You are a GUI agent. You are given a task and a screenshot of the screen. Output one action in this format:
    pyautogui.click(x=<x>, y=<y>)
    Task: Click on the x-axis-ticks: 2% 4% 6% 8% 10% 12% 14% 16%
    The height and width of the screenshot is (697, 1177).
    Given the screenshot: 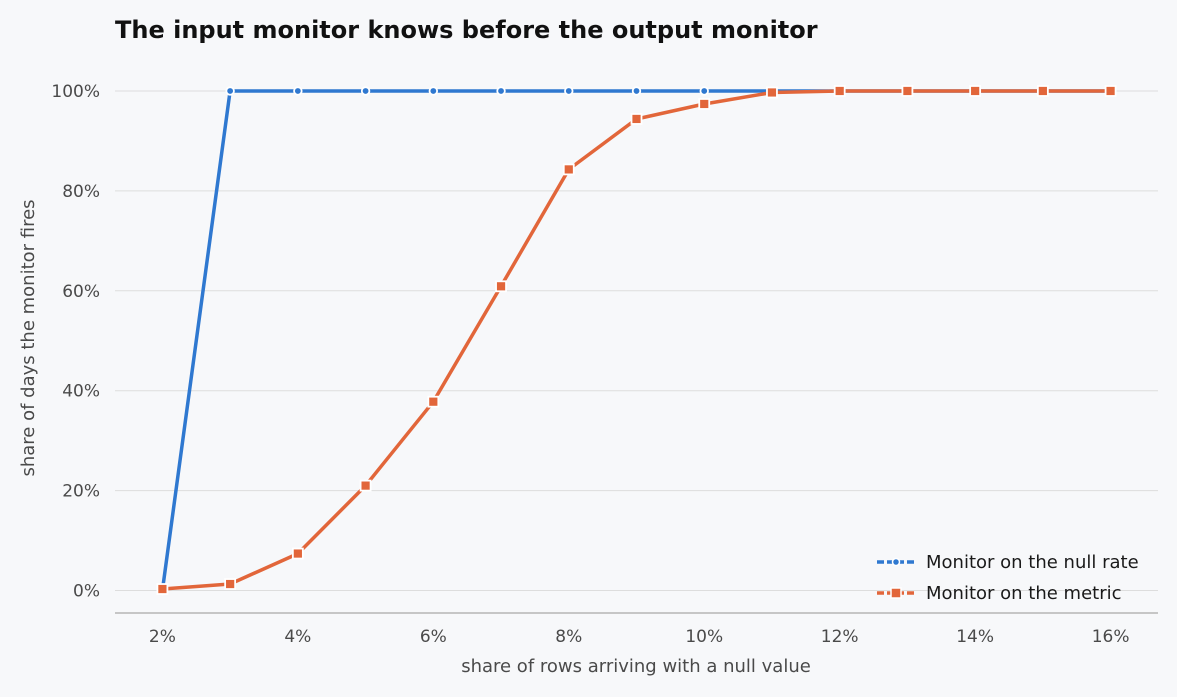 What is the action you would take?
    pyautogui.click(x=639, y=637)
    